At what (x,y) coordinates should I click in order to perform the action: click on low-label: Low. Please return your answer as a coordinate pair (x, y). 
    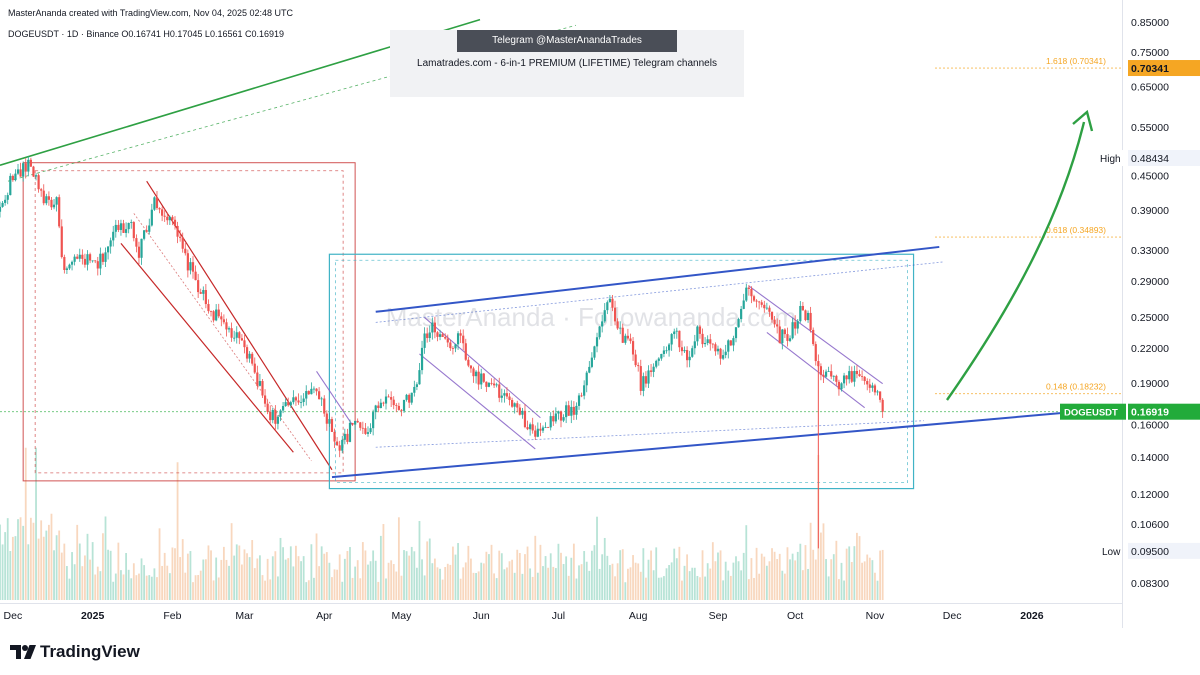
    Looking at the image, I should click on (1111, 552).